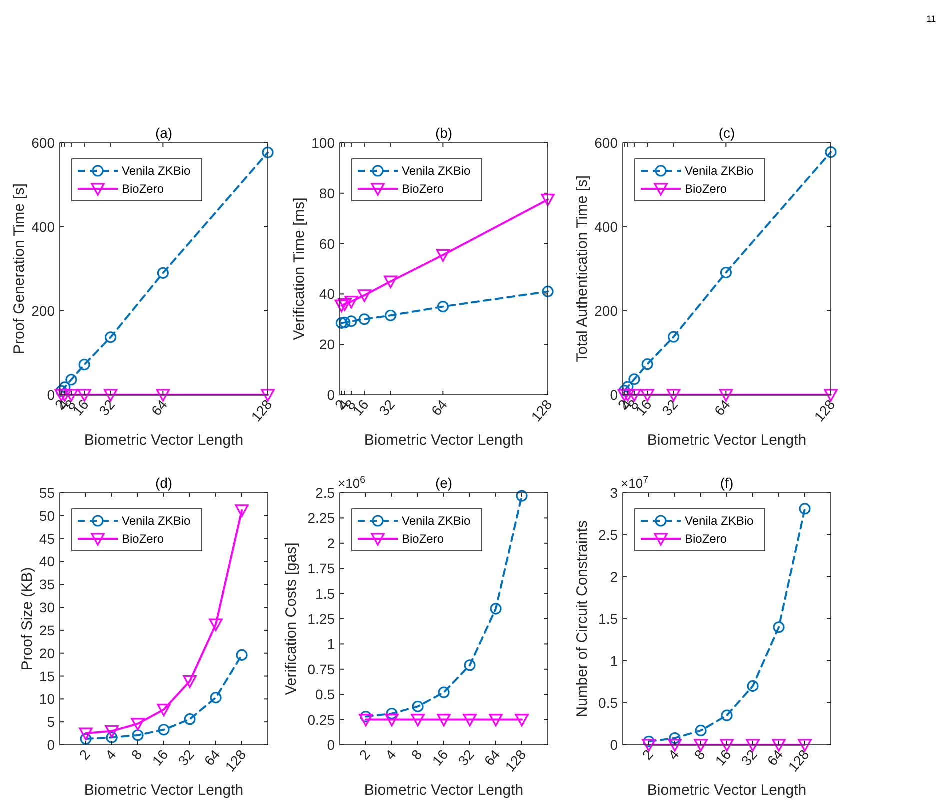 This screenshot has height=808, width=950. I want to click on y-tick-label: 0.5, so click(326, 694).